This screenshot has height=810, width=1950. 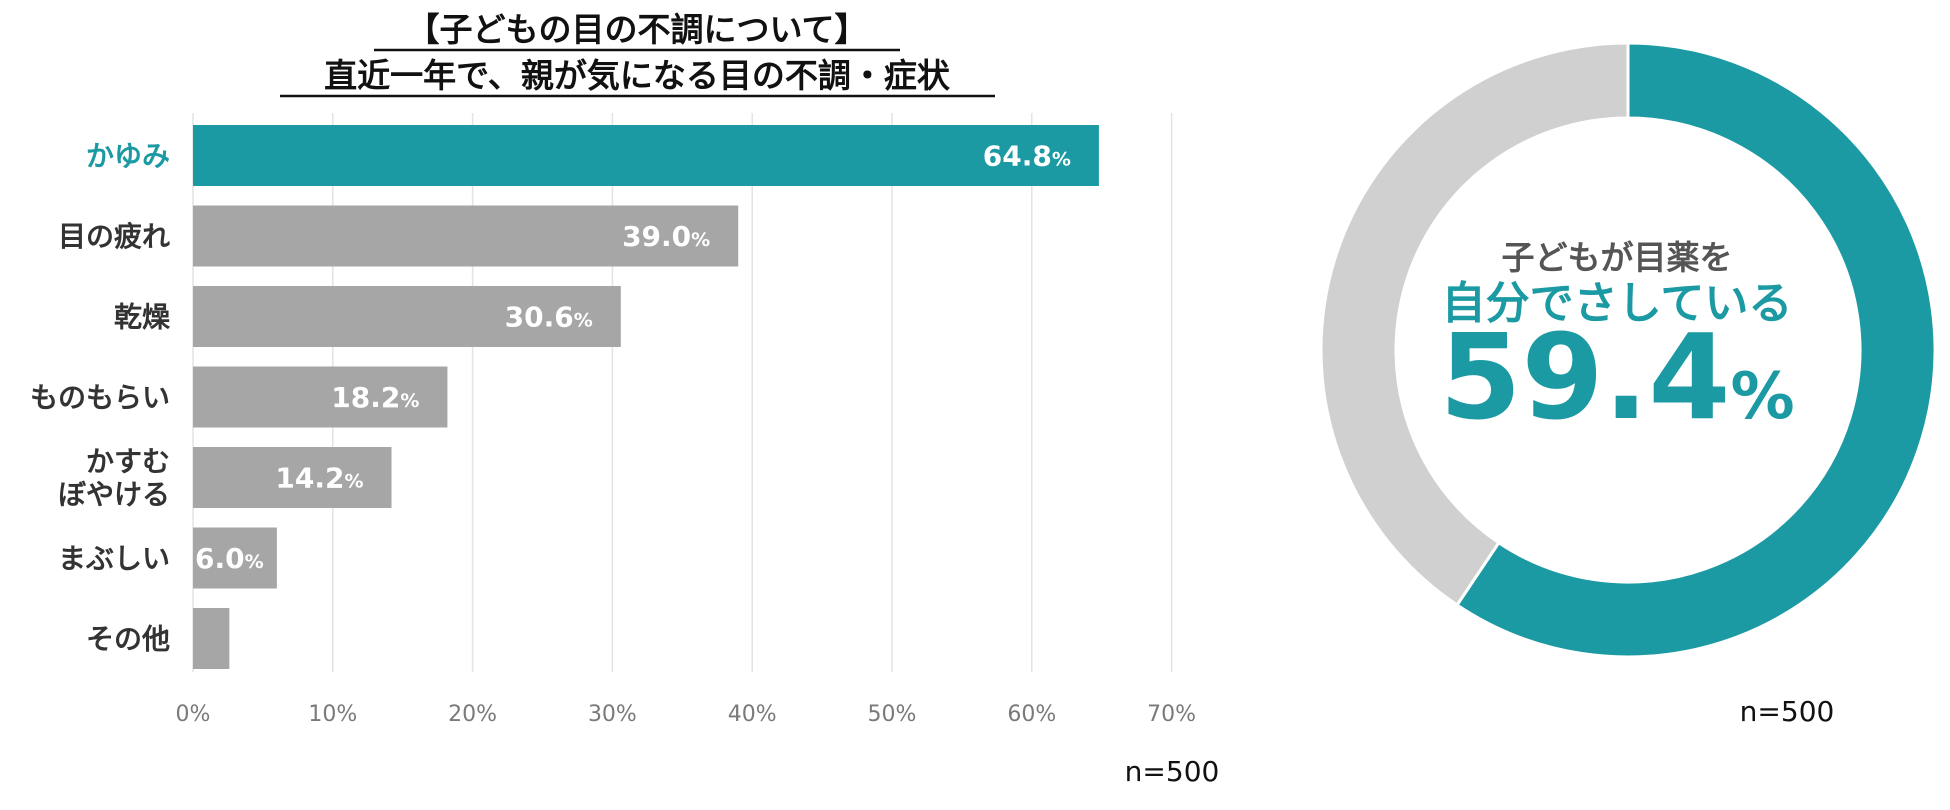 I want to click on category-label-5: まぶしい, so click(x=114, y=558).